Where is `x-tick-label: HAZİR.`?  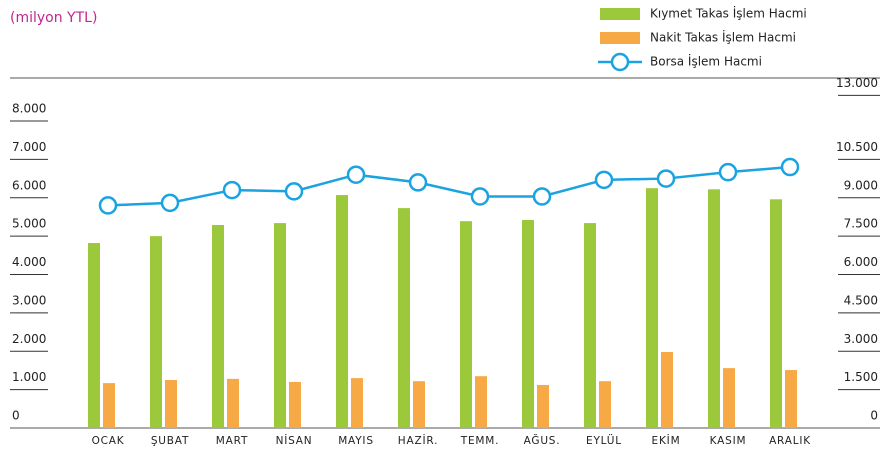 x-tick-label: HAZİR. is located at coordinates (418, 440).